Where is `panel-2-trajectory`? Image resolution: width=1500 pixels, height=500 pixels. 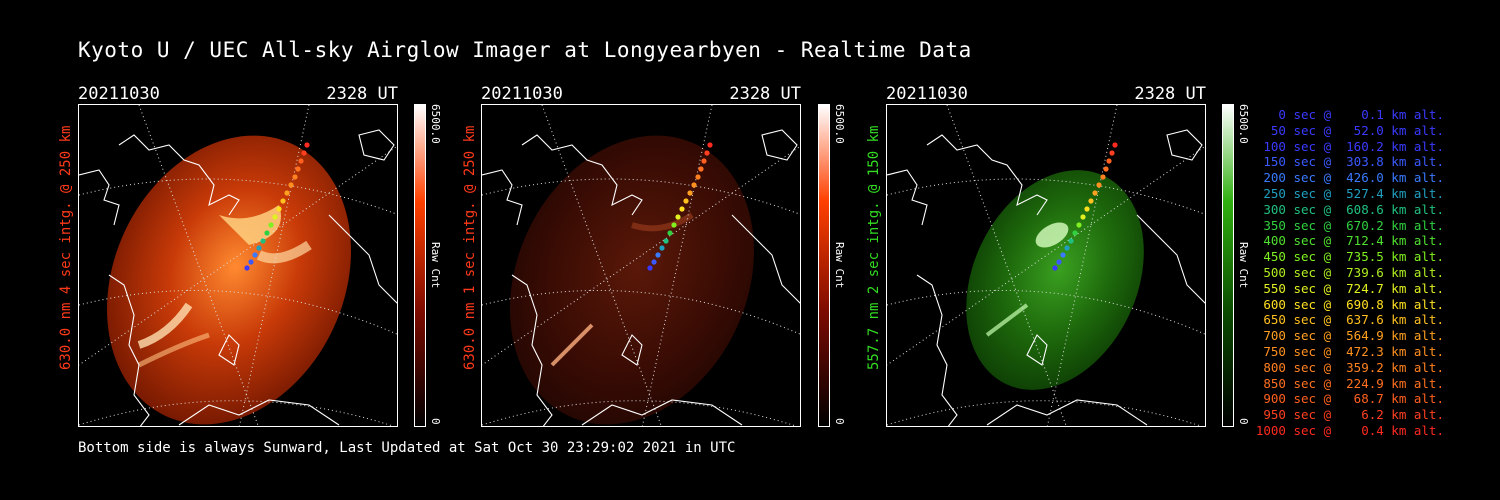
panel-2-trajectory is located at coordinates (680, 206).